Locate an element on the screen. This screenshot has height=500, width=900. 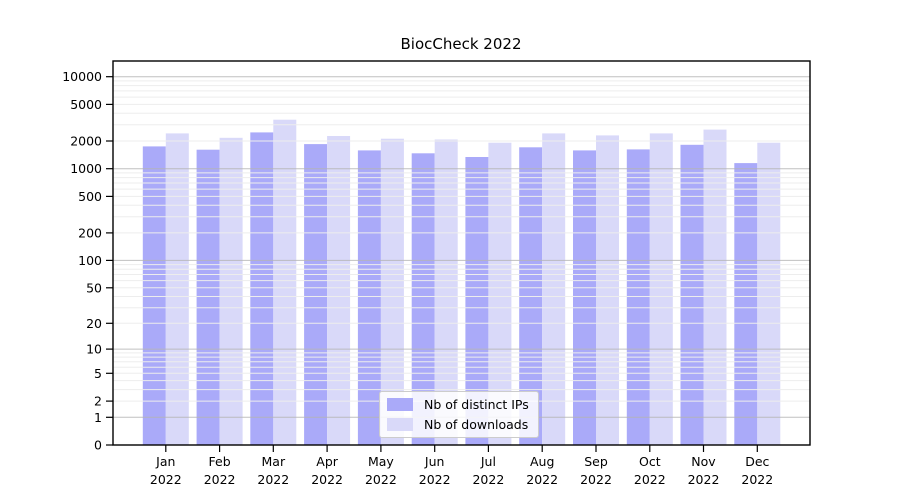
x-tick-label-month: Sep is located at coordinates (596, 461).